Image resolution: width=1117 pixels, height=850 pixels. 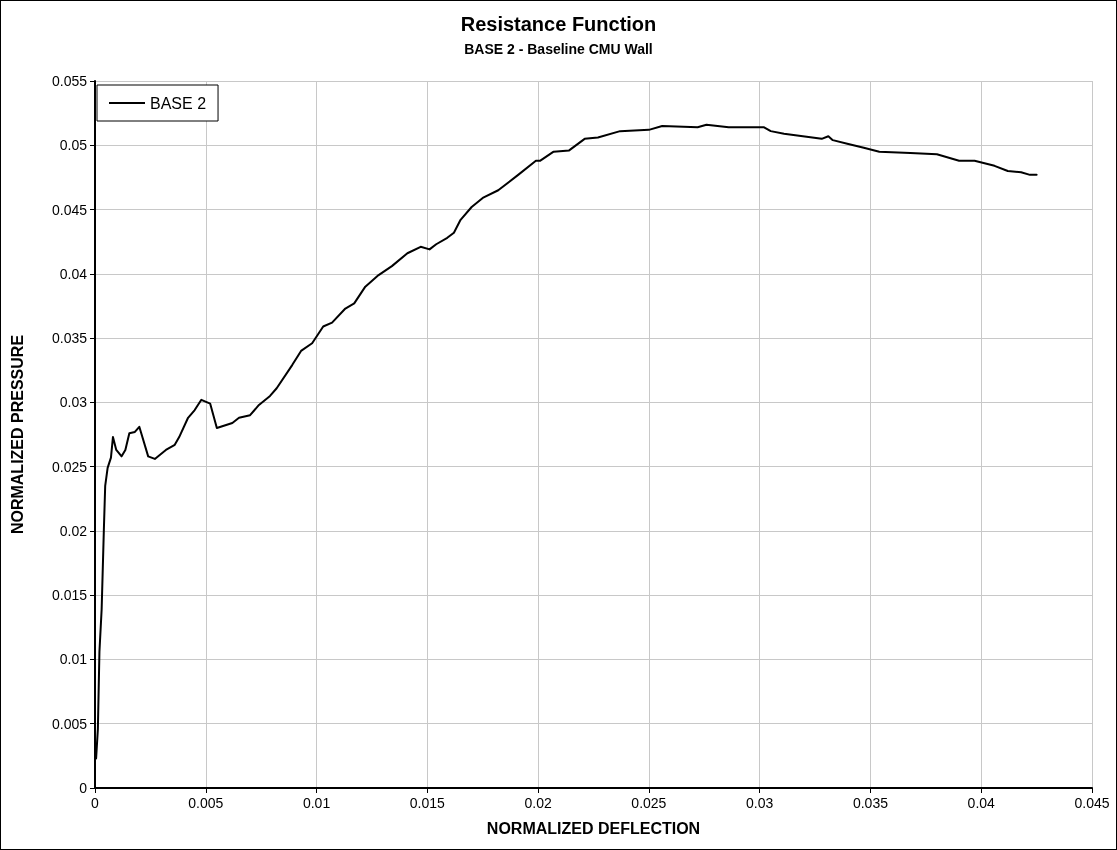 I want to click on x-tick-label: 0.025, so click(x=649, y=803).